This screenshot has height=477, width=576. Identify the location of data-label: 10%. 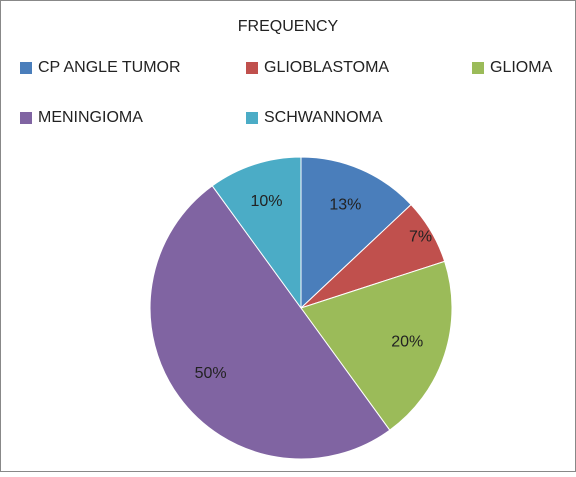
(266, 201).